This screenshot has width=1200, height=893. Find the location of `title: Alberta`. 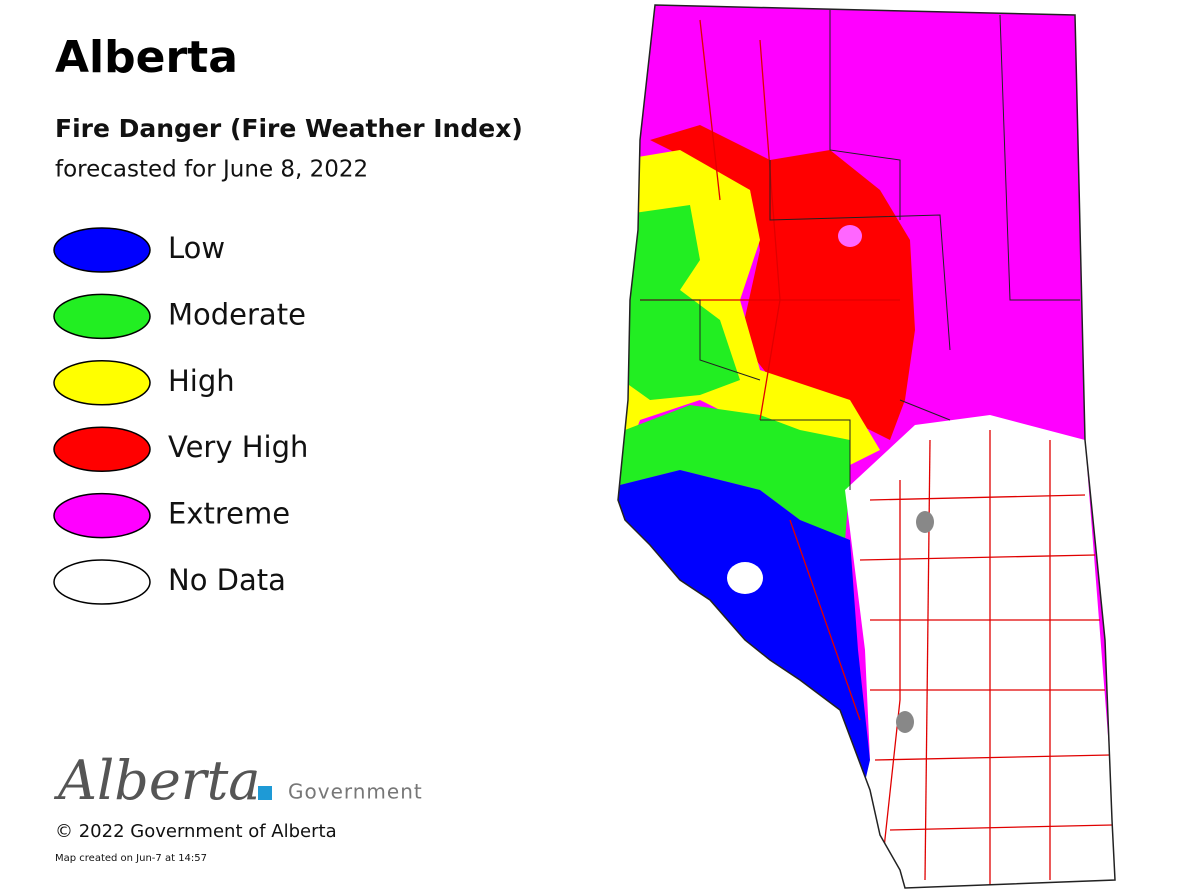

title: Alberta is located at coordinates (146, 57).